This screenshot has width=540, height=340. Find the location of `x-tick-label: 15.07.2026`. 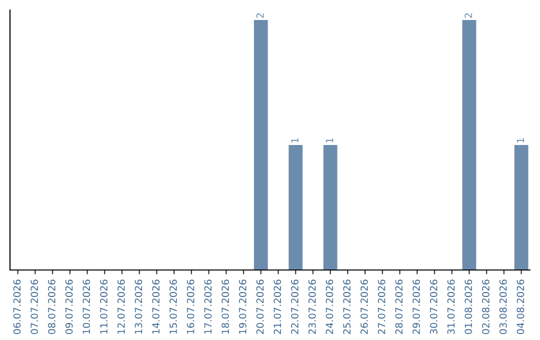

x-tick-label: 15.07.2026 is located at coordinates (173, 307).